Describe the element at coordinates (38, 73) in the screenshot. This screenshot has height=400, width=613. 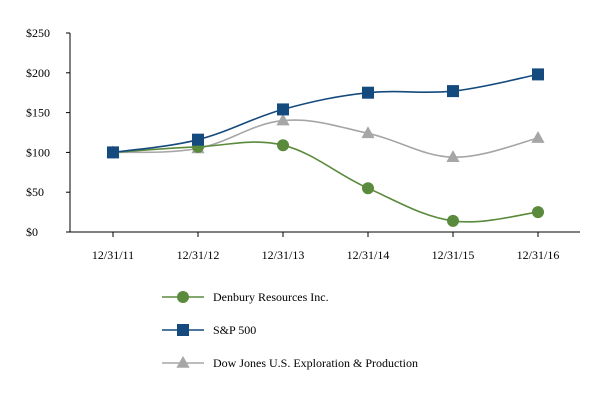
I see `y-tick-label: $200` at that location.